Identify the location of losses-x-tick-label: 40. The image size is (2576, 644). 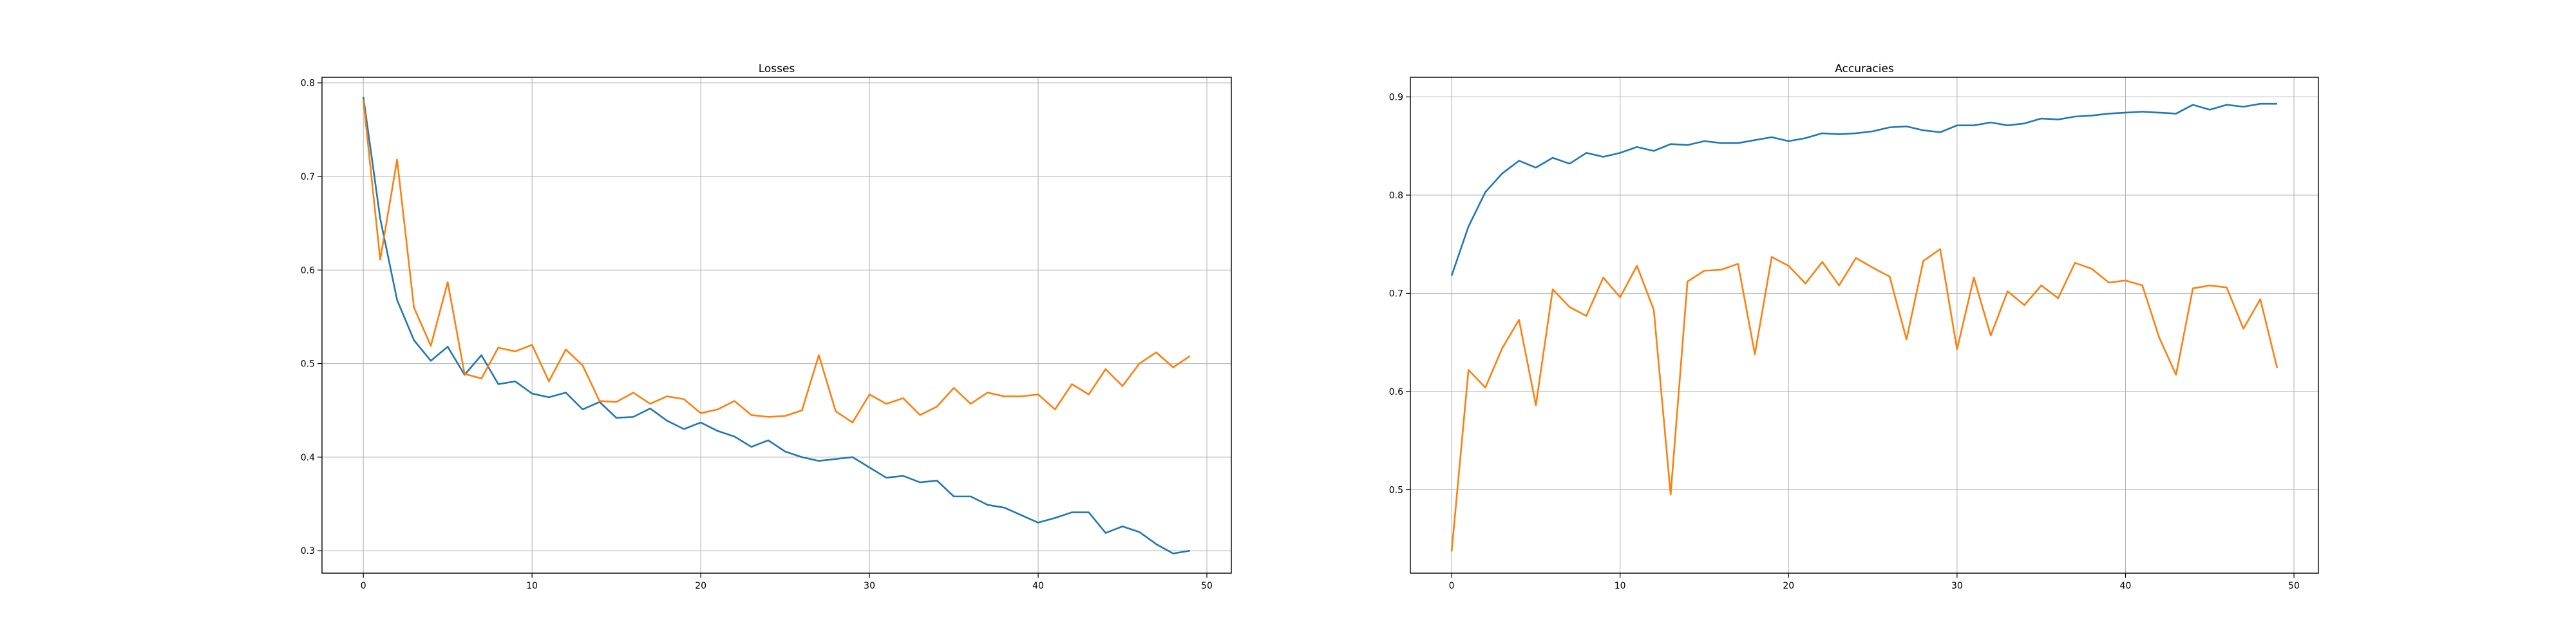
(1038, 586).